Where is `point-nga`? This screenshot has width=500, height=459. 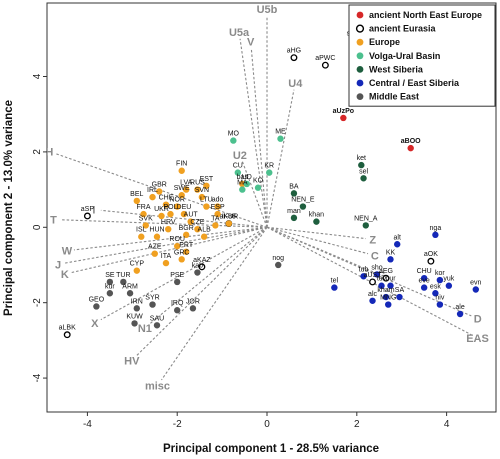 point-nga is located at coordinates (435, 235).